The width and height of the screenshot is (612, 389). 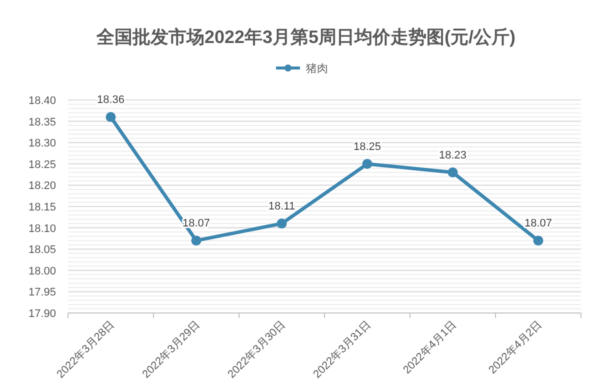 I want to click on y-tick-label: 18.05, so click(x=42, y=250).